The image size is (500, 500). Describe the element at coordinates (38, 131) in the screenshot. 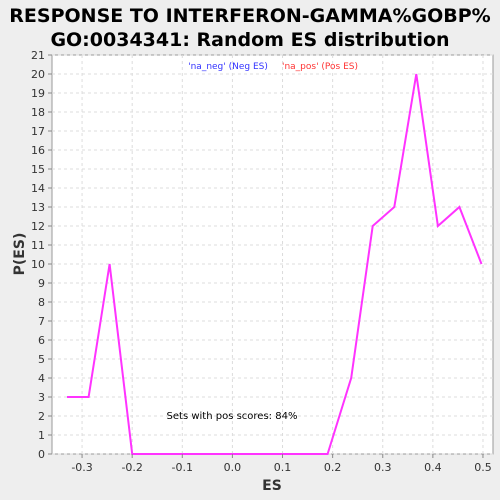

I see `y-tick-label: 17` at that location.